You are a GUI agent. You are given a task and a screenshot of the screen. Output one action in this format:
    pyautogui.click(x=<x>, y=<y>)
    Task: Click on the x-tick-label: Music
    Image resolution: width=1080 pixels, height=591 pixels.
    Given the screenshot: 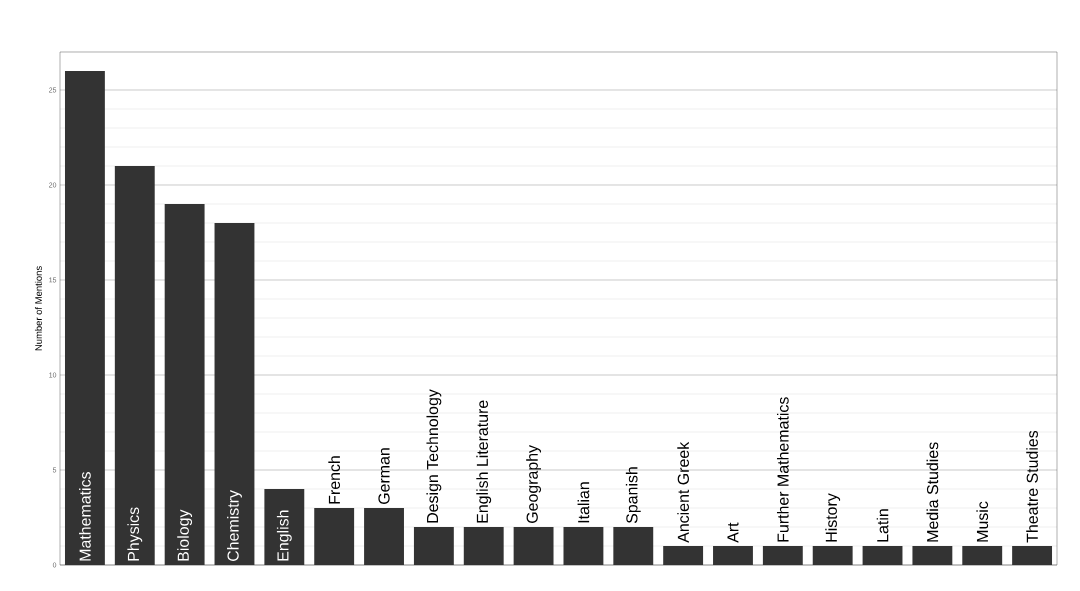 What is the action you would take?
    pyautogui.click(x=982, y=521)
    